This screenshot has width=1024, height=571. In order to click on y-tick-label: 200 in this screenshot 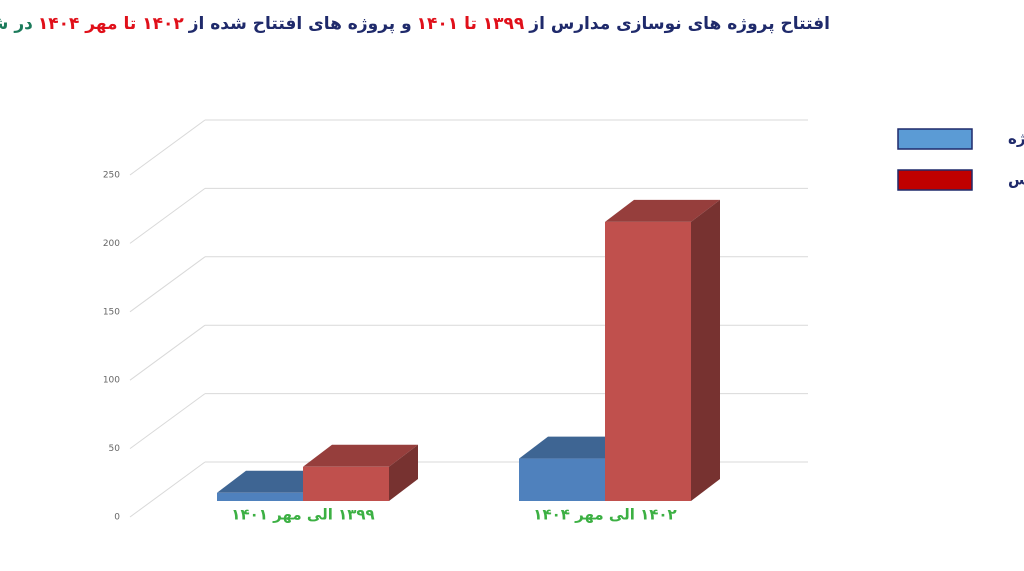, I will do `click(111, 244)`.